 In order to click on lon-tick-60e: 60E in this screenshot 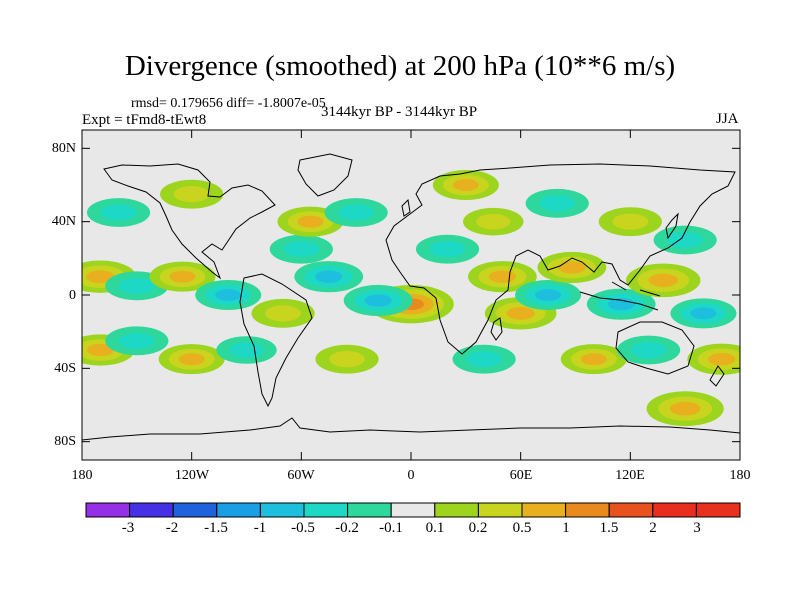, I will do `click(521, 475)`.